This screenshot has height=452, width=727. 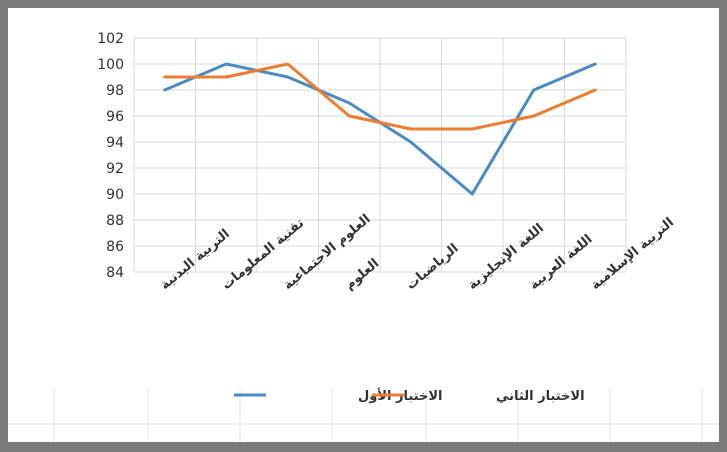 What do you see at coordinates (115, 169) in the screenshot?
I see `y-tick-label: 92` at bounding box center [115, 169].